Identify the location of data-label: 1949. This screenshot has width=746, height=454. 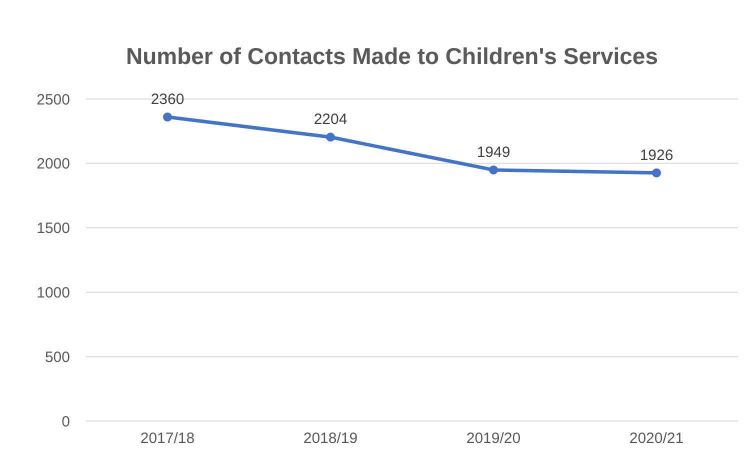
(493, 152).